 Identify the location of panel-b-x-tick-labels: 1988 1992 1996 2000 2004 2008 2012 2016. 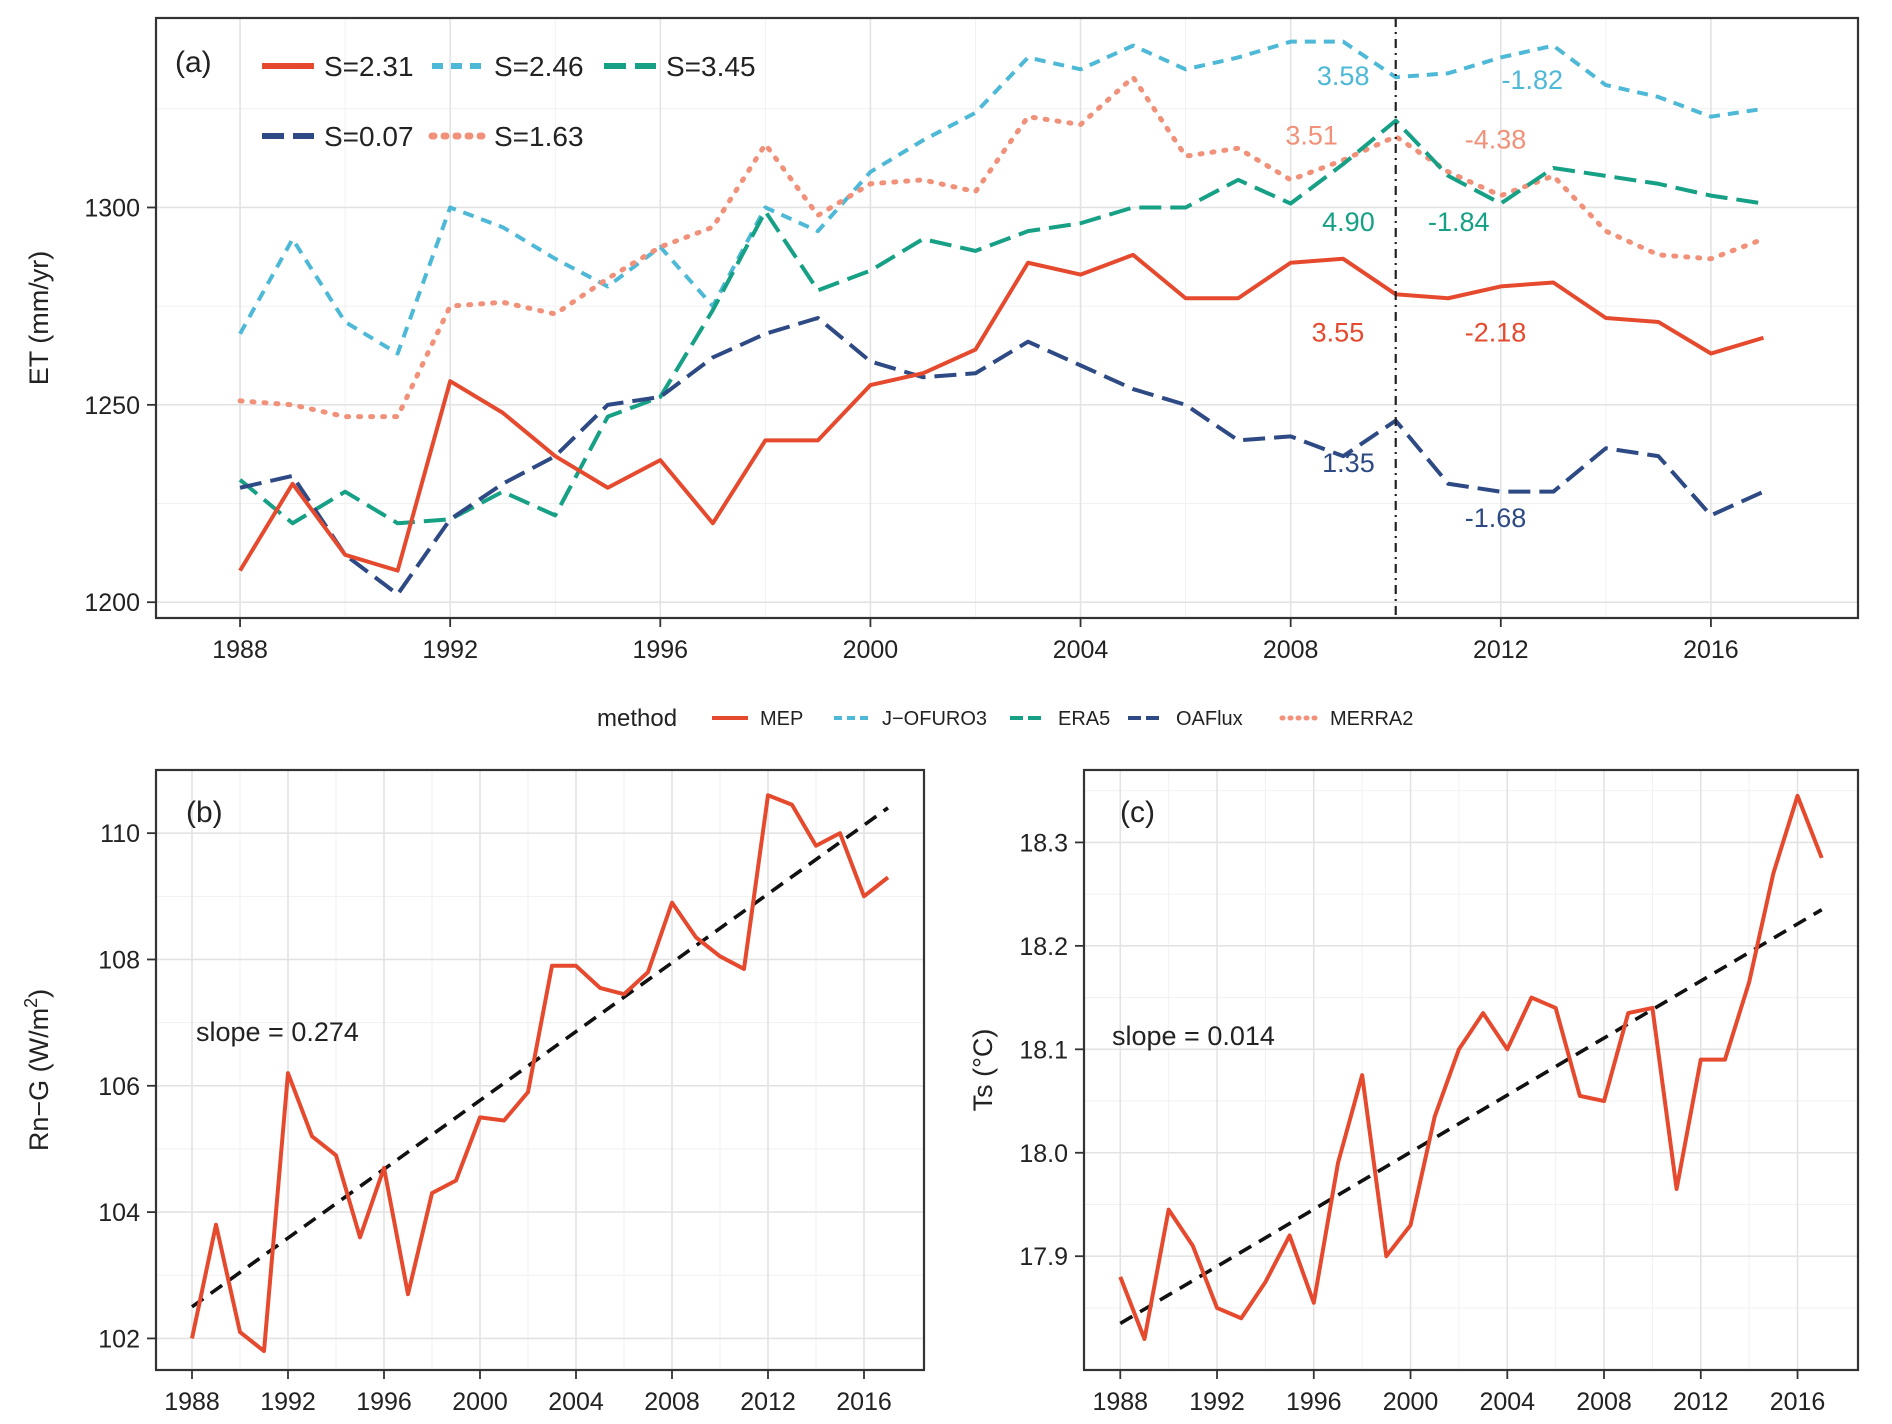
(528, 1402).